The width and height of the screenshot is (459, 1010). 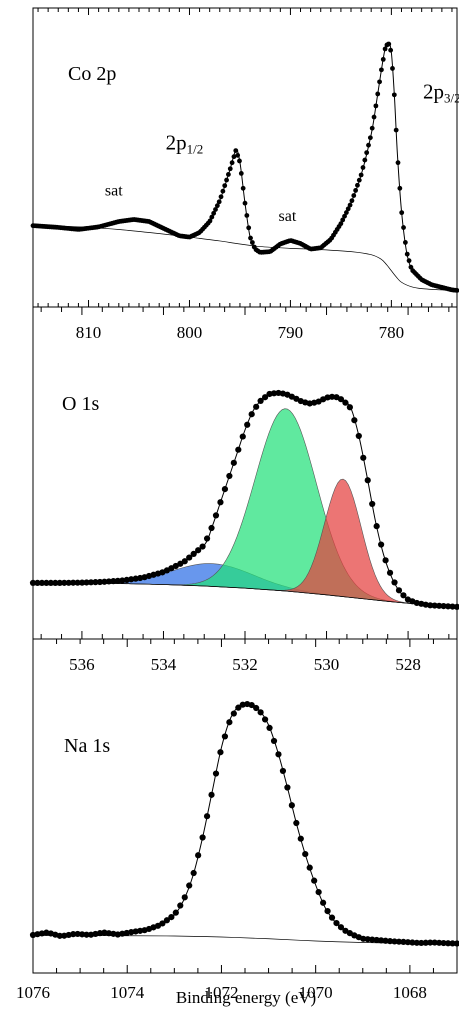 What do you see at coordinates (246, 997) in the screenshot?
I see `x-axis-title: Binding energy (eV)` at bounding box center [246, 997].